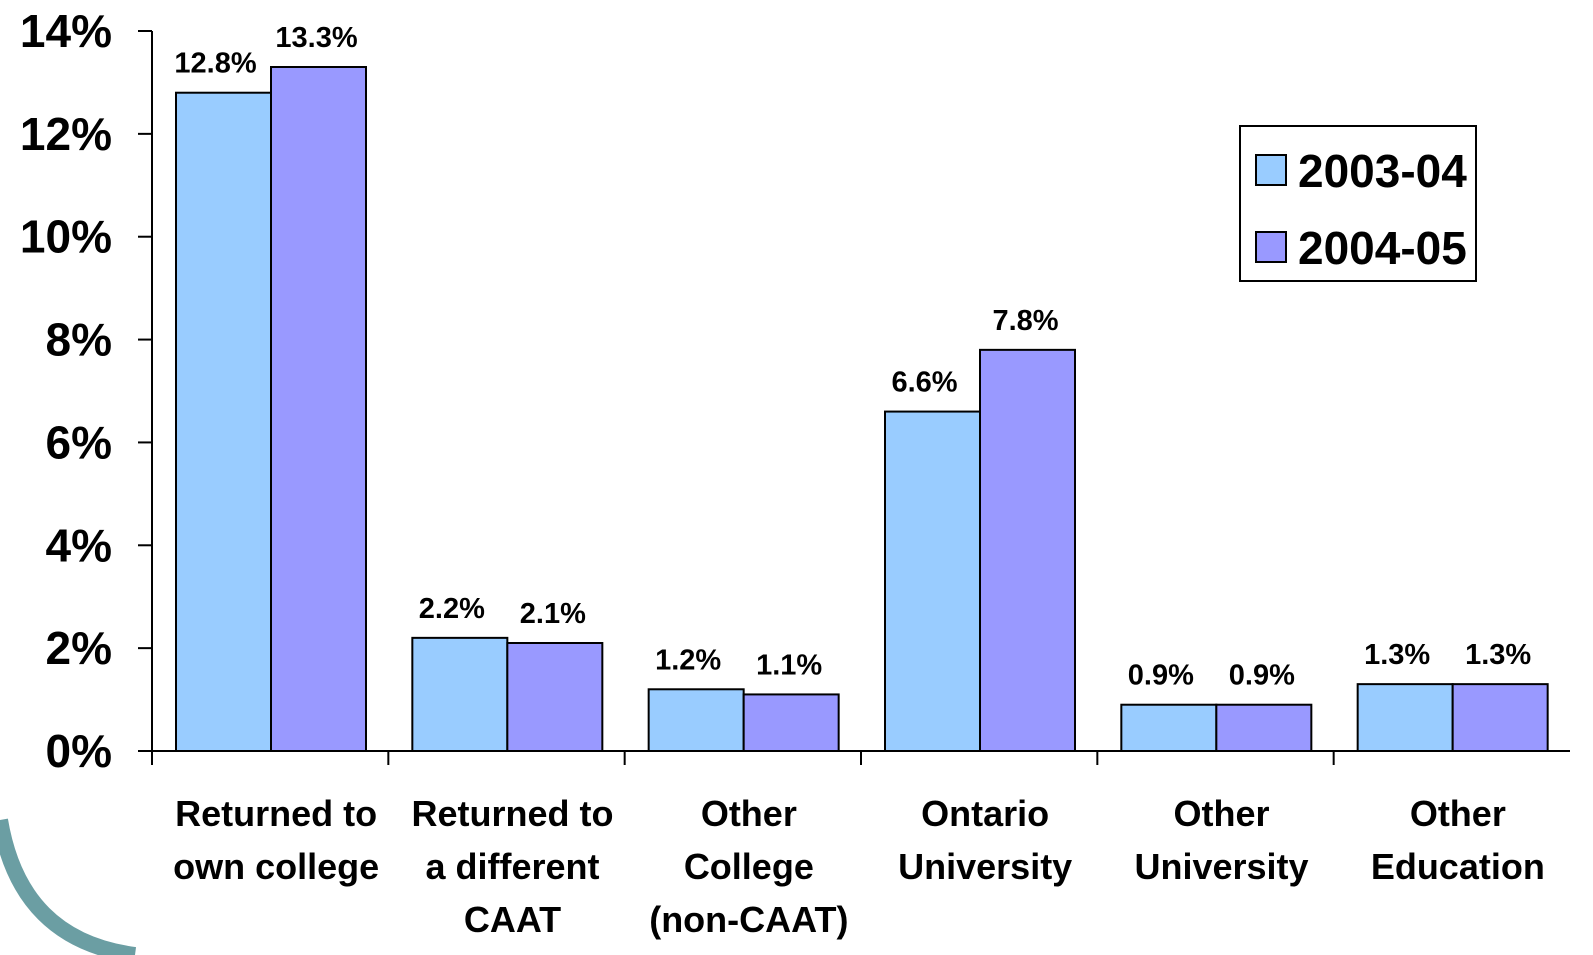  What do you see at coordinates (66, 237) in the screenshot?
I see `y-tick-label: 10%` at bounding box center [66, 237].